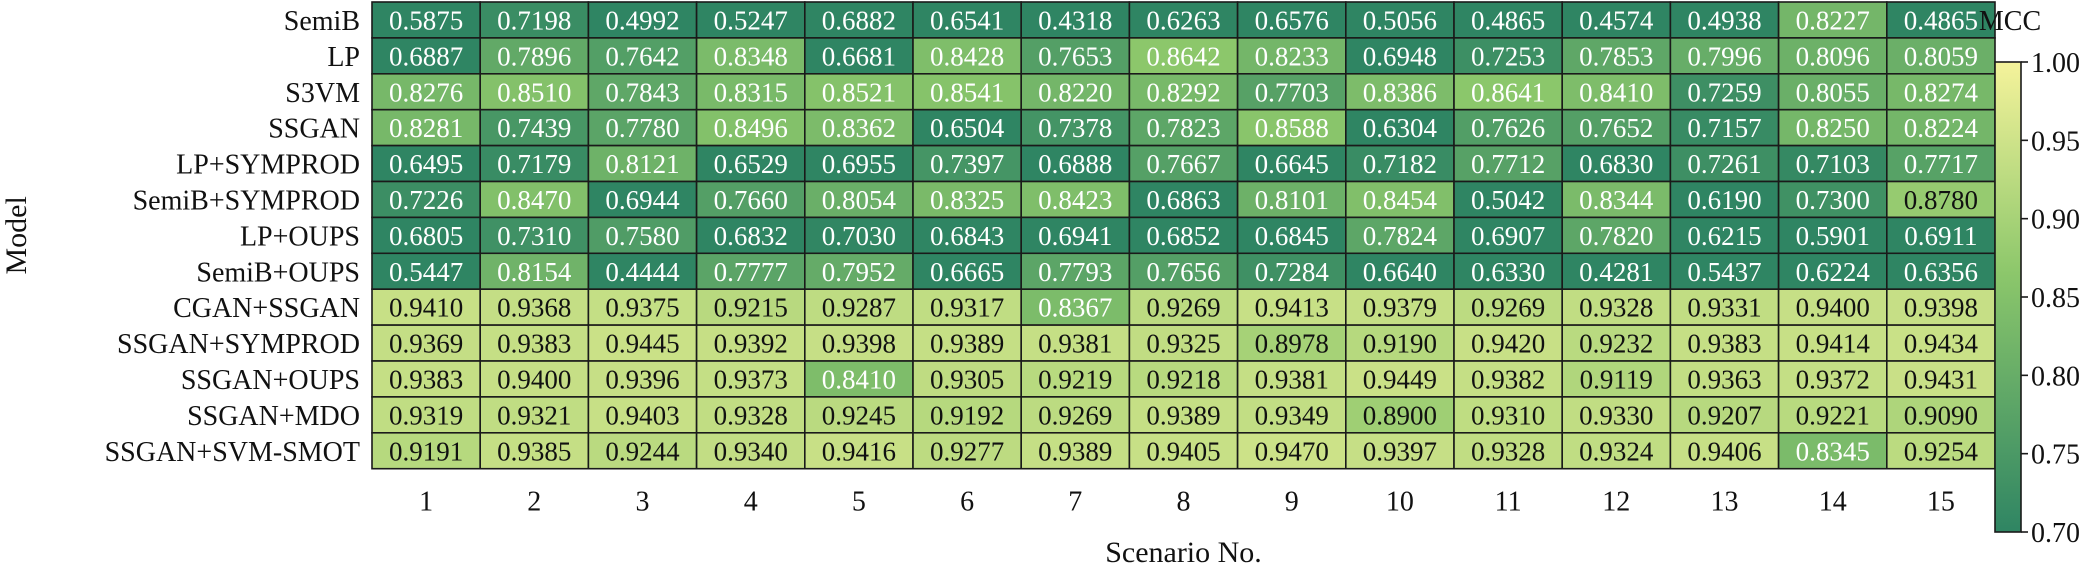 Image resolution: width=2084 pixels, height=574 pixels. I want to click on cell-value-label: 0.6681, so click(859, 56).